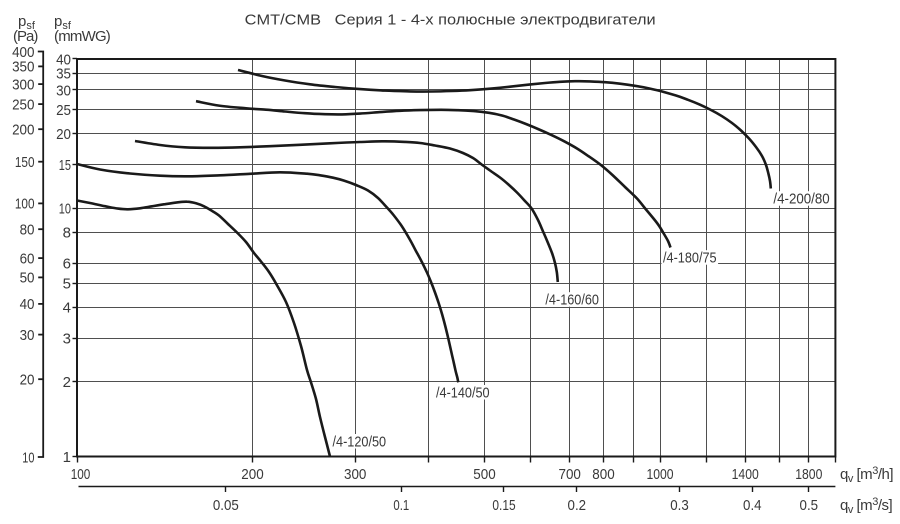 This screenshot has height=524, width=900. What do you see at coordinates (572, 300) in the screenshot?
I see `svg-text: /4-160/60` at bounding box center [572, 300].